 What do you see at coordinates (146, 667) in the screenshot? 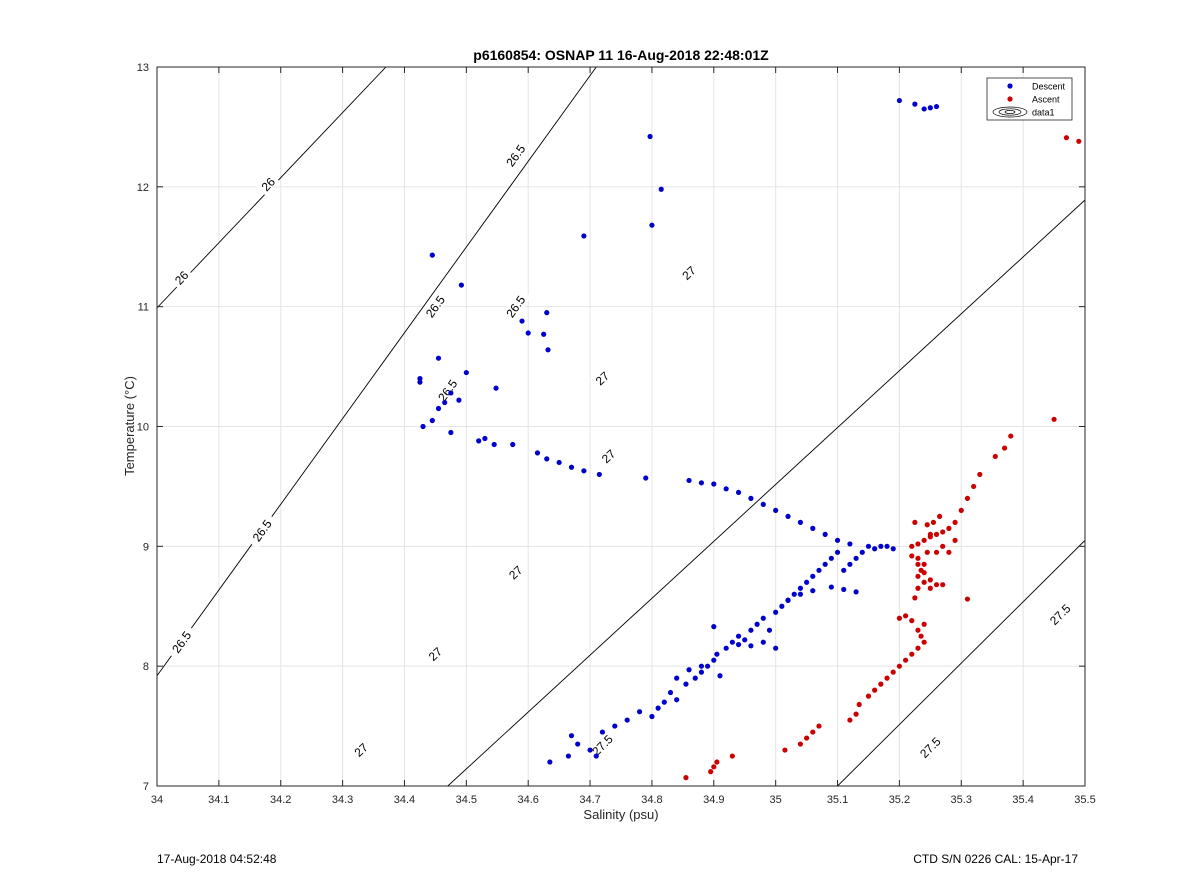
I see `y-tick-label: 8` at bounding box center [146, 667].